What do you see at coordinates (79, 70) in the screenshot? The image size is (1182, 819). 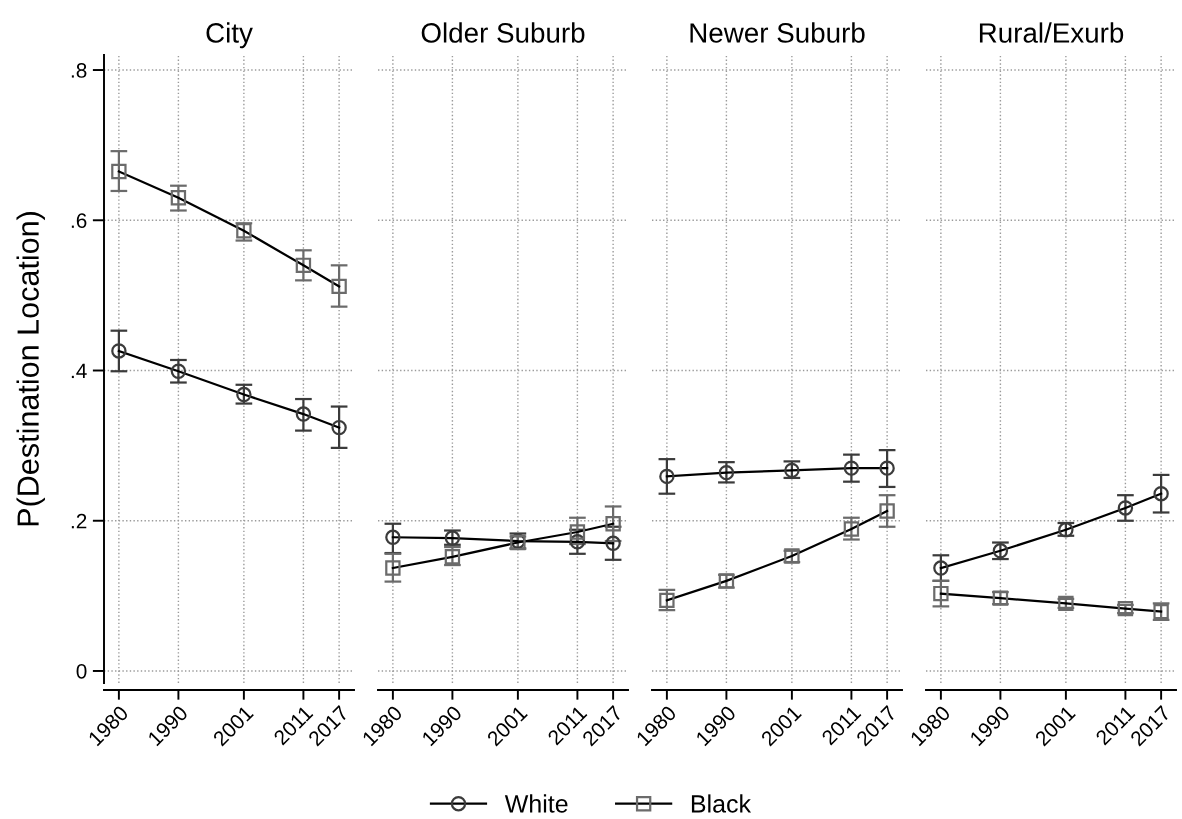 I see `y-tick-label: .8` at bounding box center [79, 70].